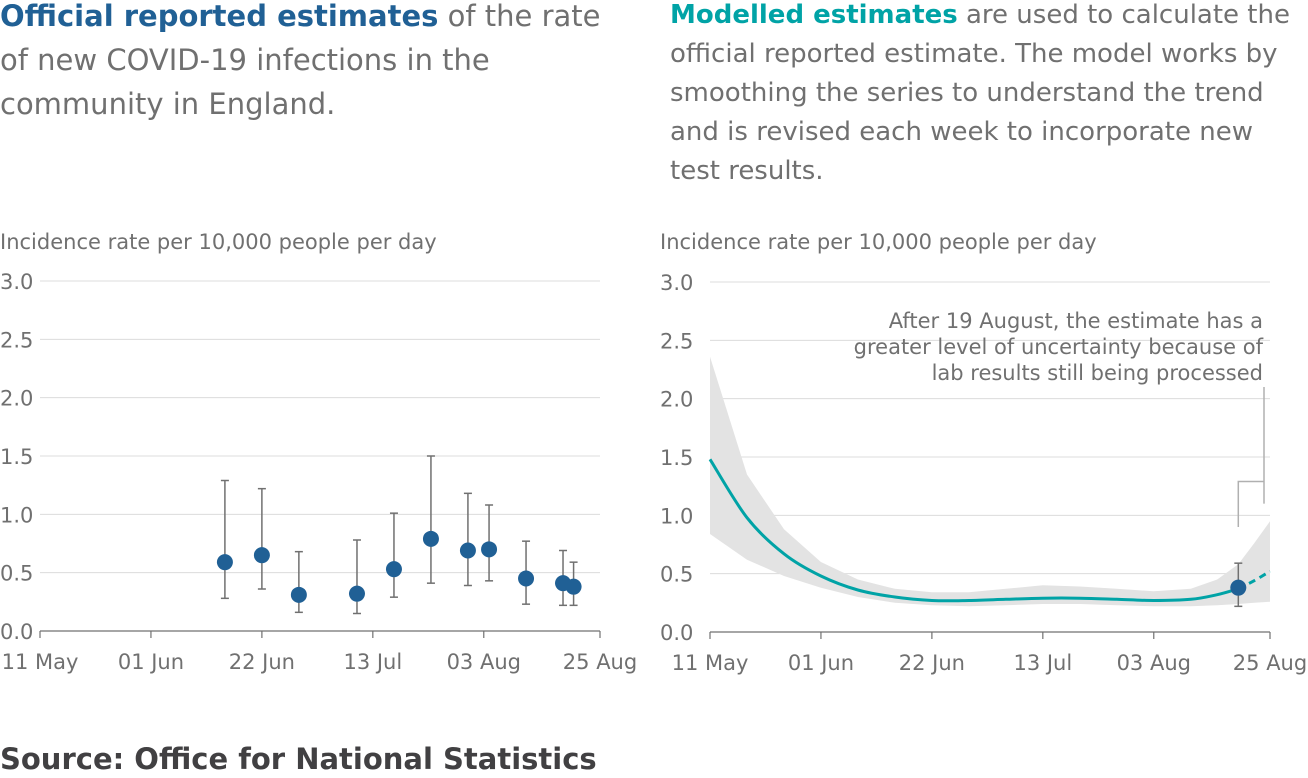 The width and height of the screenshot is (1308, 778). Describe the element at coordinates (298, 759) in the screenshot. I see `source-note: Source: Office for National Statistics` at that location.